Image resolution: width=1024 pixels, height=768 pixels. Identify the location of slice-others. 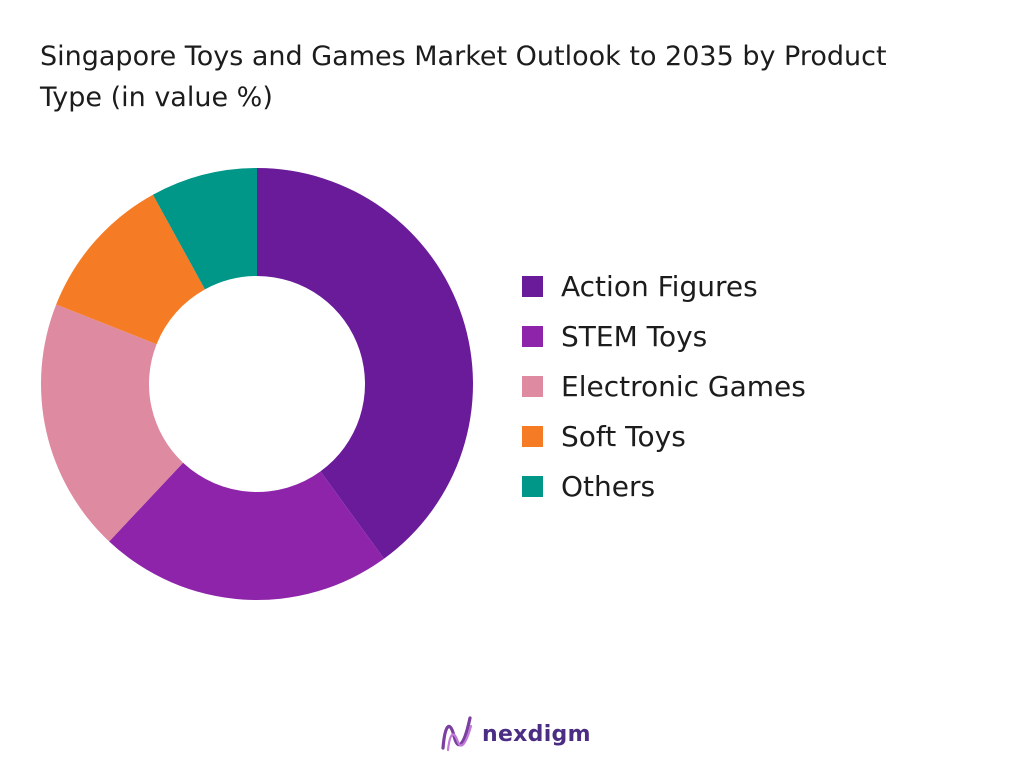
(204, 229).